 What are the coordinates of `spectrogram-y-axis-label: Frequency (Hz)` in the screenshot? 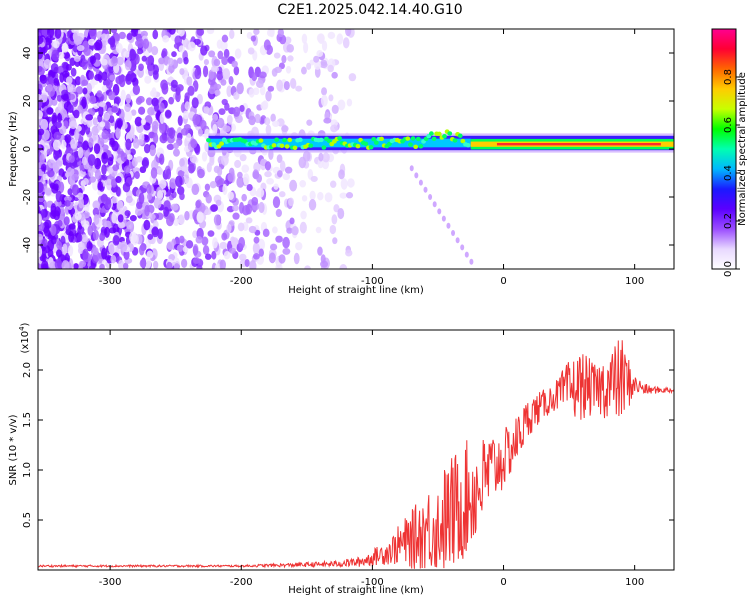 It's located at (13, 149).